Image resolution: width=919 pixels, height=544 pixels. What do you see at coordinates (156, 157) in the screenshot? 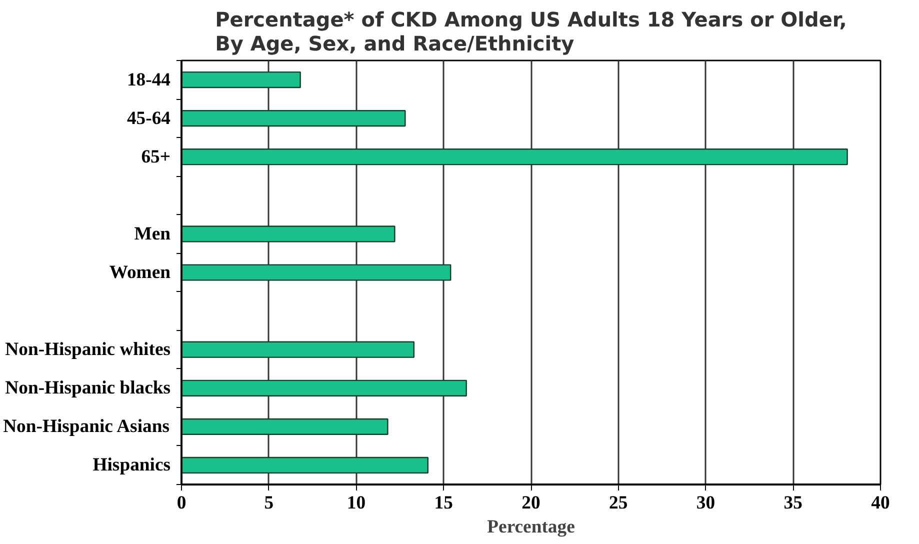
I see `y-tick-label: 65+` at bounding box center [156, 157].